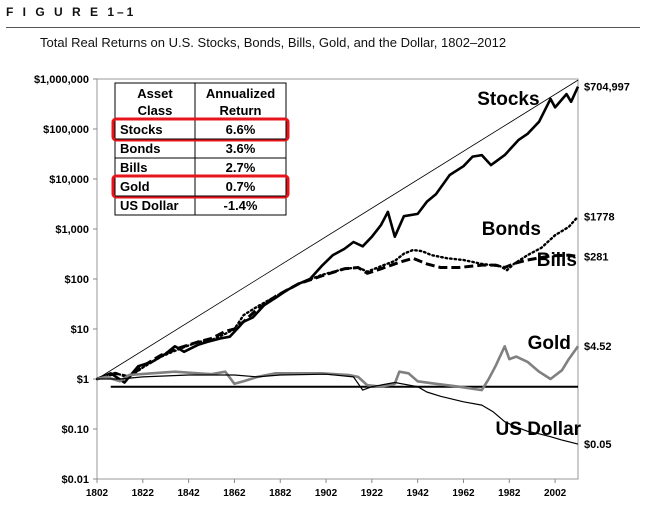 The width and height of the screenshot is (658, 517). I want to click on x-tick-label: 1982, so click(509, 493).